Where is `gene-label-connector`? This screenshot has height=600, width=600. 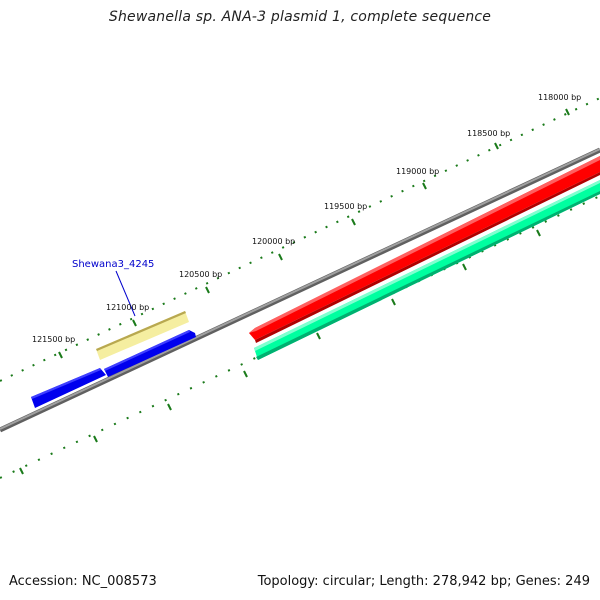 gene-label-connector is located at coordinates (125, 293).